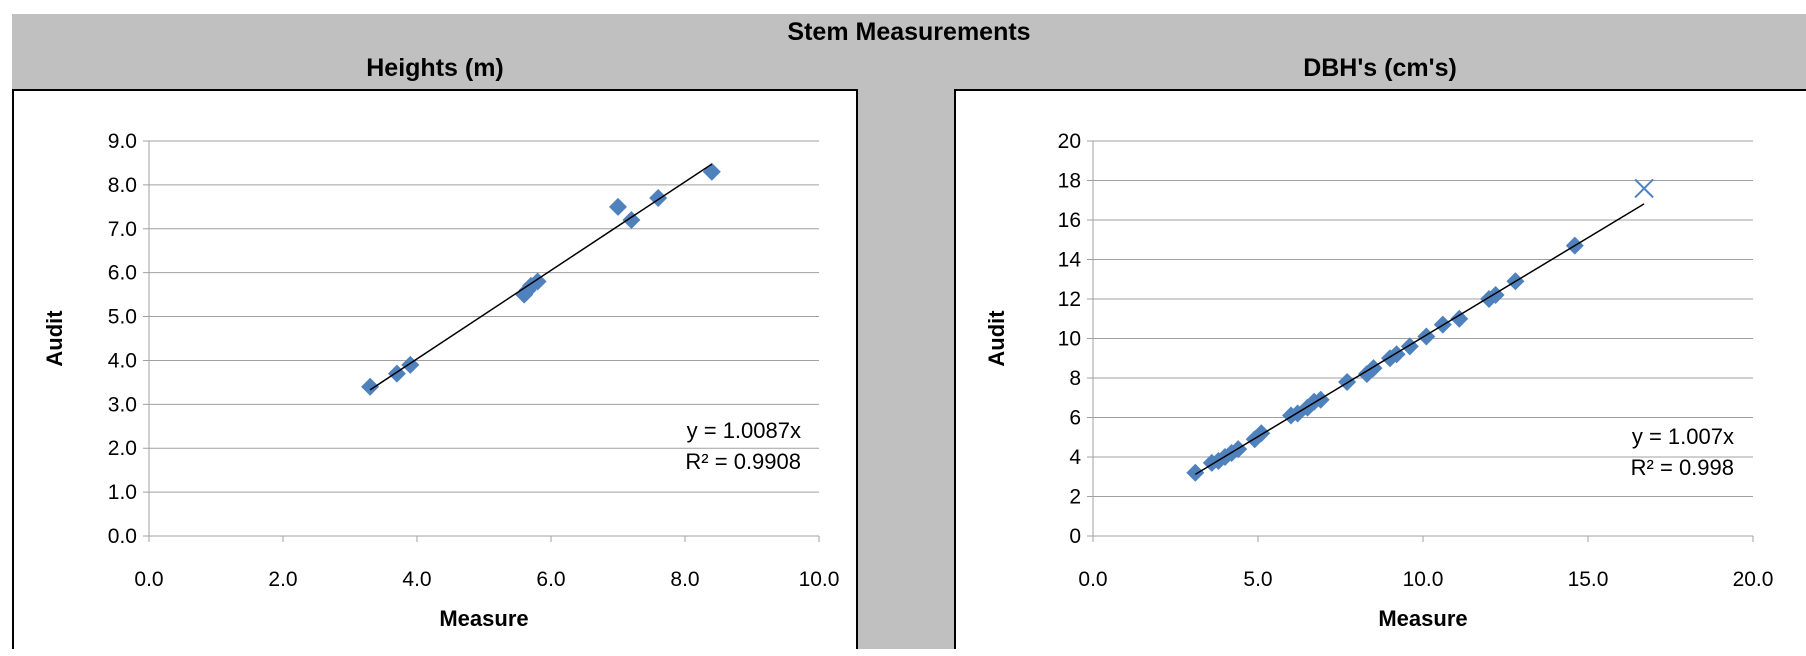  I want to click on dbh-y-tick-label: 2, so click(1075, 497).